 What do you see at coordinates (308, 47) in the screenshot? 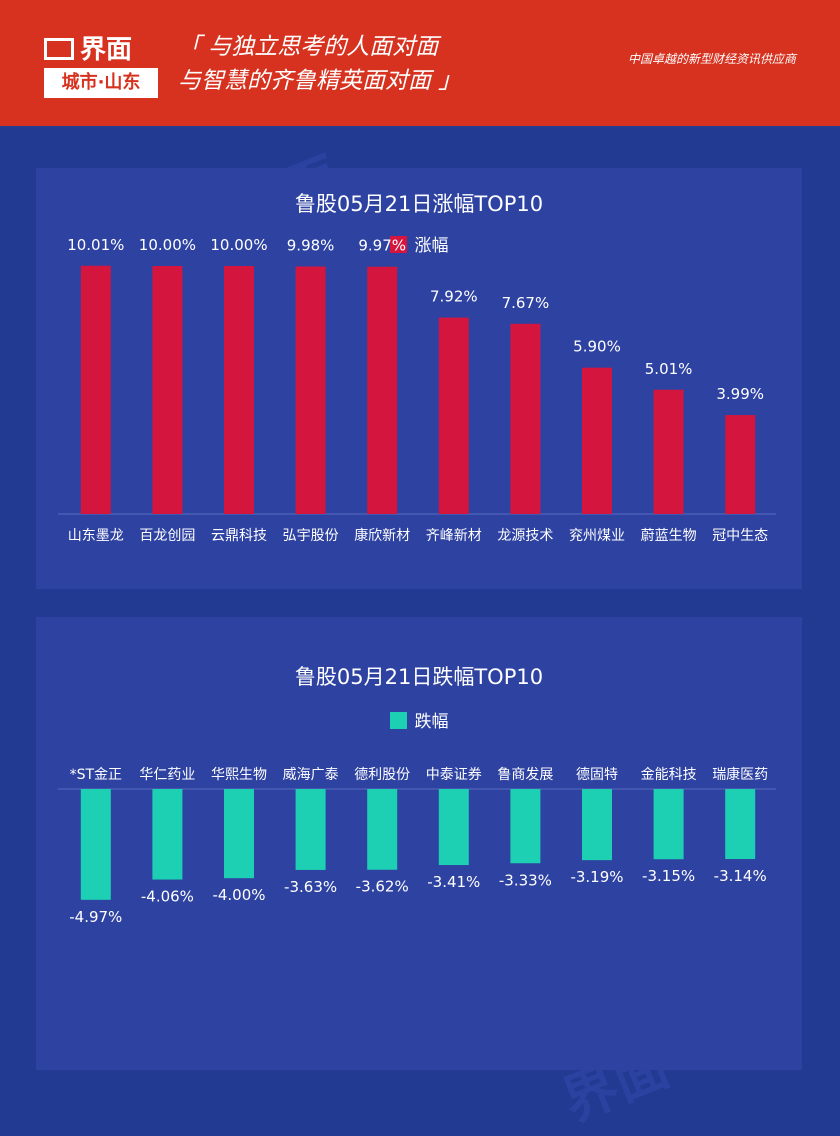
I see `slogan-line1: 「 与独立思考的人面对面` at bounding box center [308, 47].